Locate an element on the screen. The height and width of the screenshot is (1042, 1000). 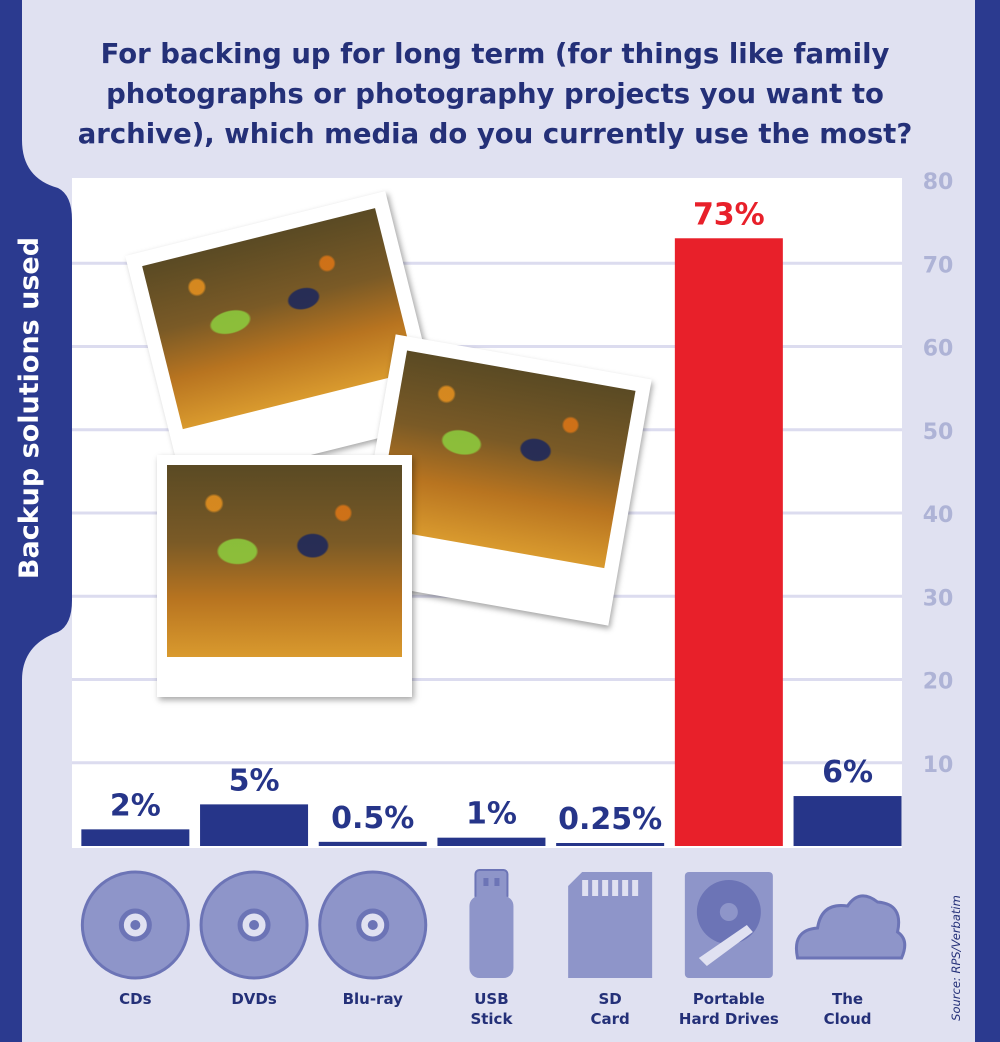
category-label: USB Stick is located at coordinates (491, 1009).